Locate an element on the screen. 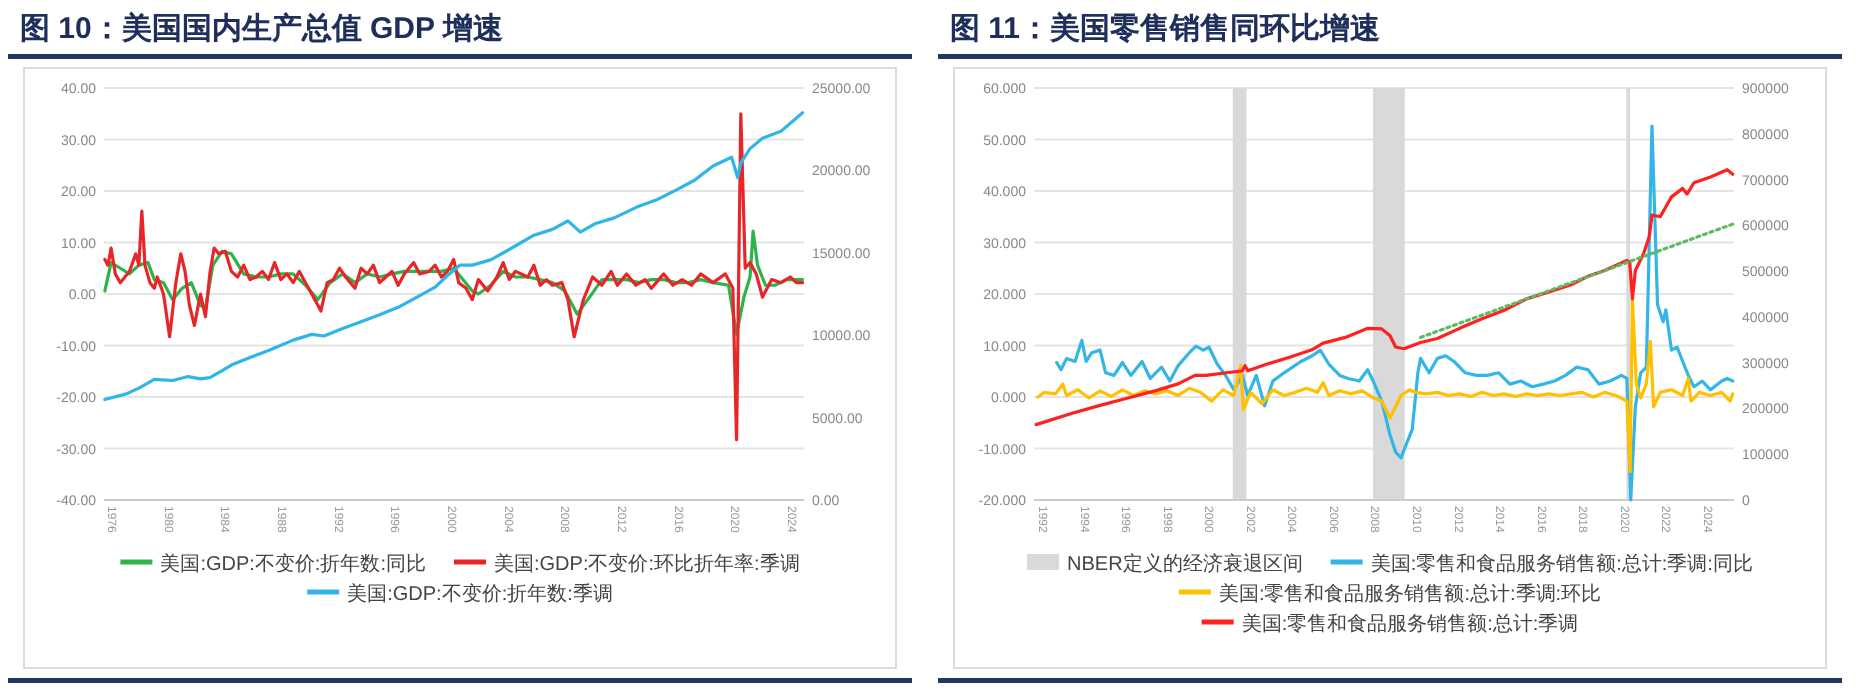 The height and width of the screenshot is (690, 1858). legend-label: 美国:GDP:不变价:折年数:同比 is located at coordinates (293, 564).